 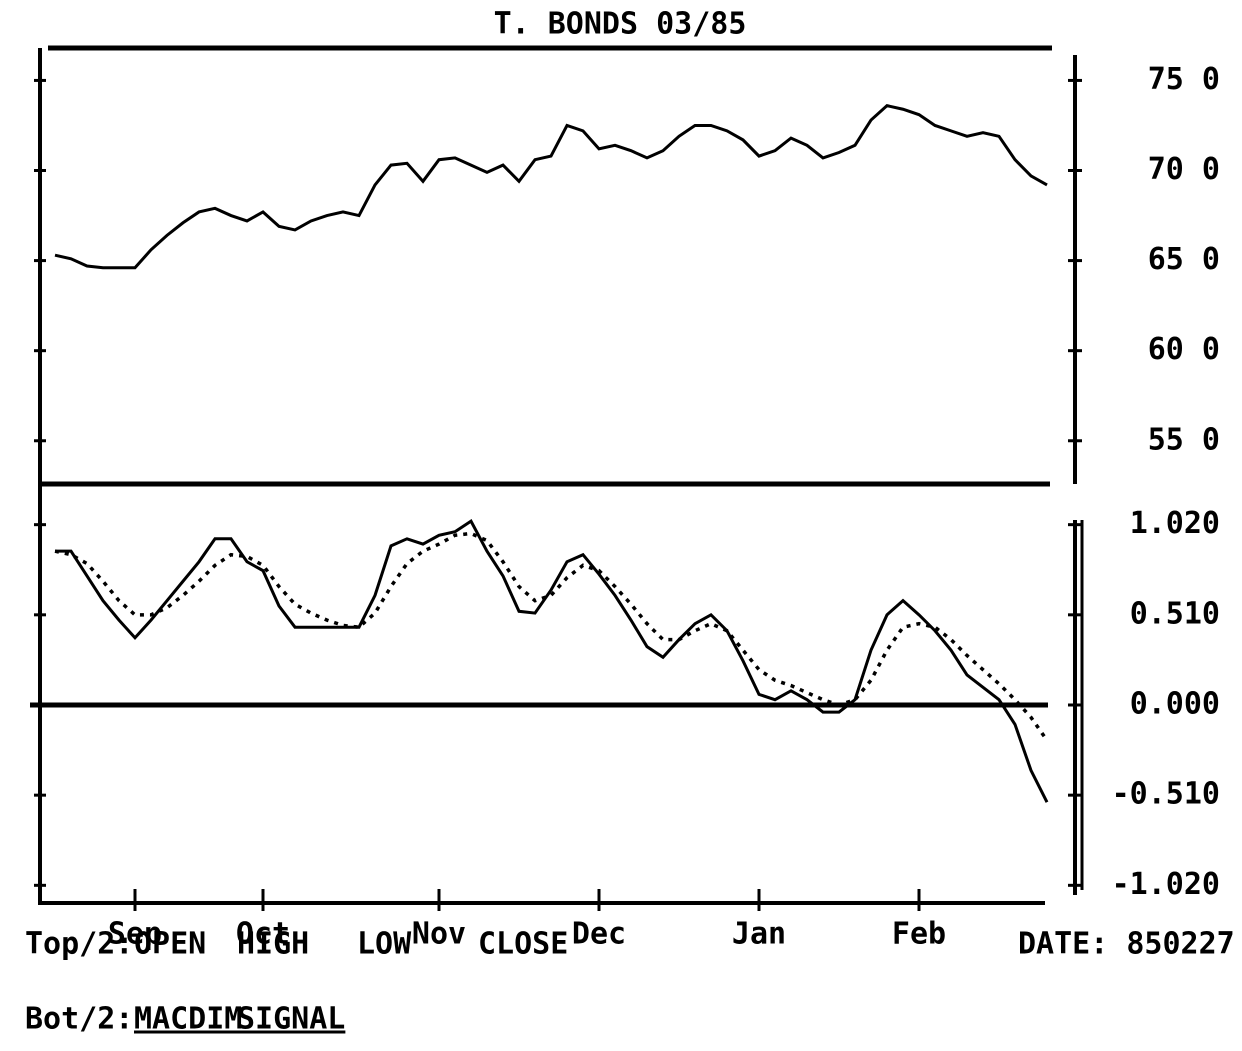 I want to click on y-tick-label: 0.000, so click(x=1175, y=703).